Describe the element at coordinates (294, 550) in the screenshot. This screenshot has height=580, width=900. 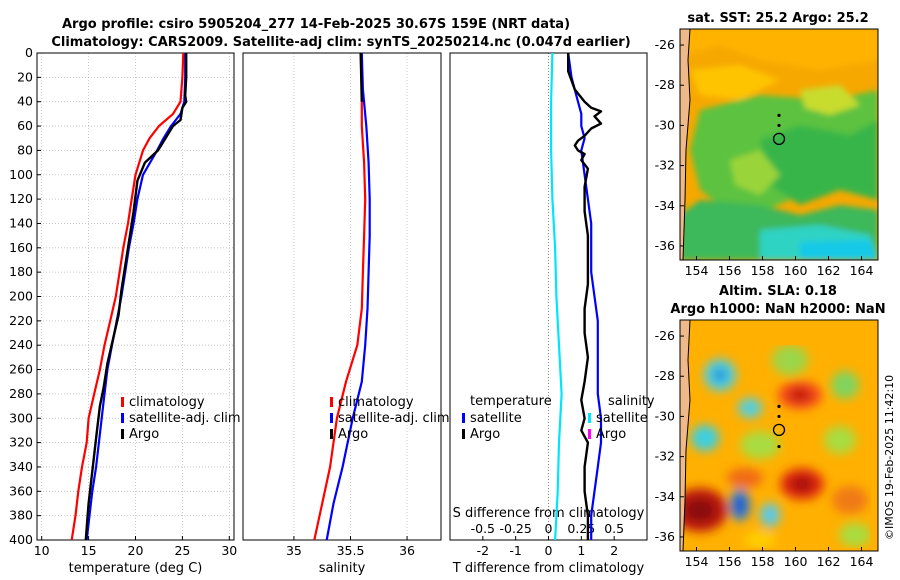
I see `x-tick-label: 35` at that location.